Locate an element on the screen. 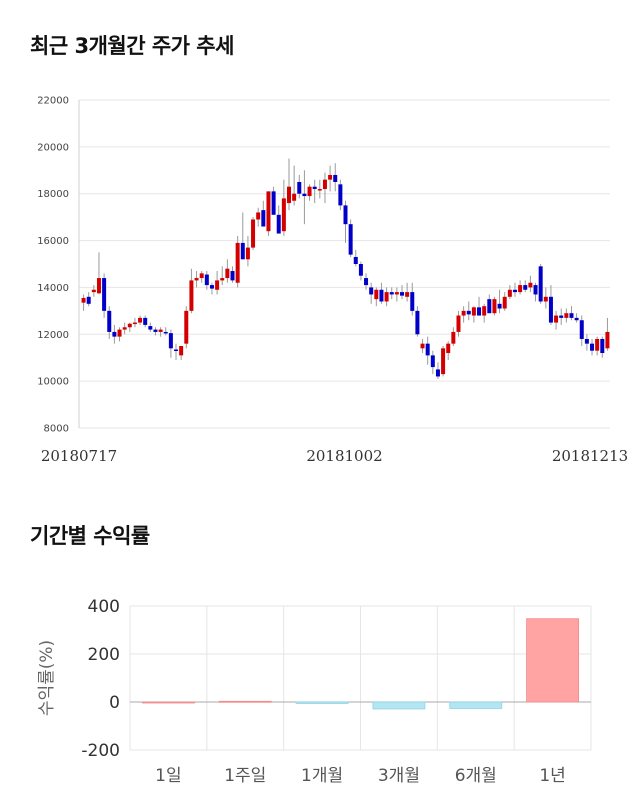  returns-x-tick-label: 3개월 is located at coordinates (399, 776).